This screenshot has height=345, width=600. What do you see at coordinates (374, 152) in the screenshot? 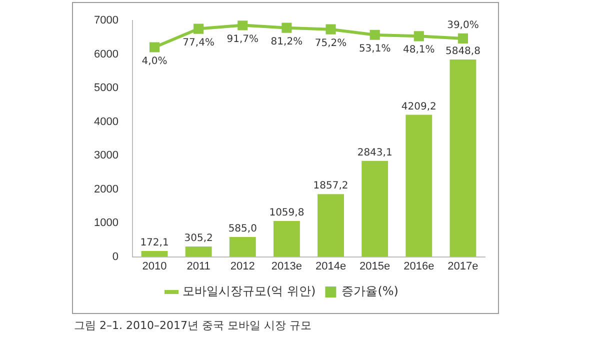
I see `data-label: 2843,1` at bounding box center [374, 152].